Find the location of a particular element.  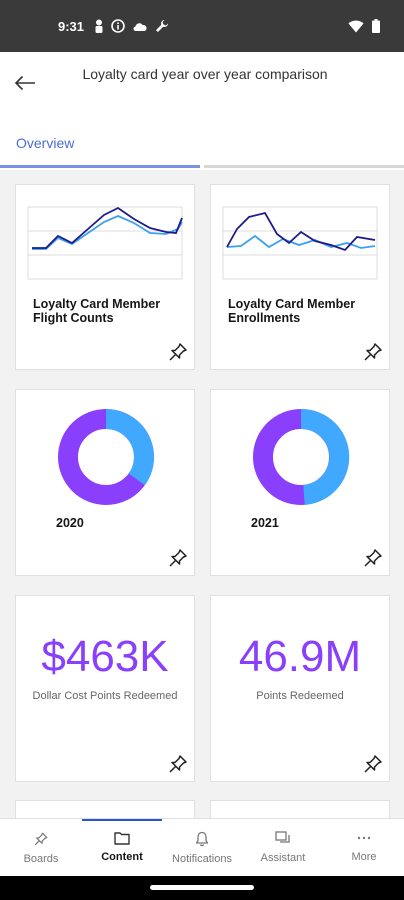

wrench-icon is located at coordinates (162, 26).